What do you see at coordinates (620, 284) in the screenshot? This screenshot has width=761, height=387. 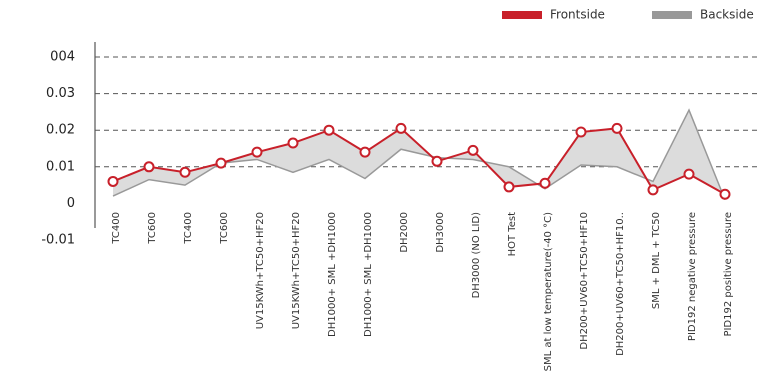 I see `x-tick-label: DH200+UV60+TC50+HF10..` at bounding box center [620, 284].